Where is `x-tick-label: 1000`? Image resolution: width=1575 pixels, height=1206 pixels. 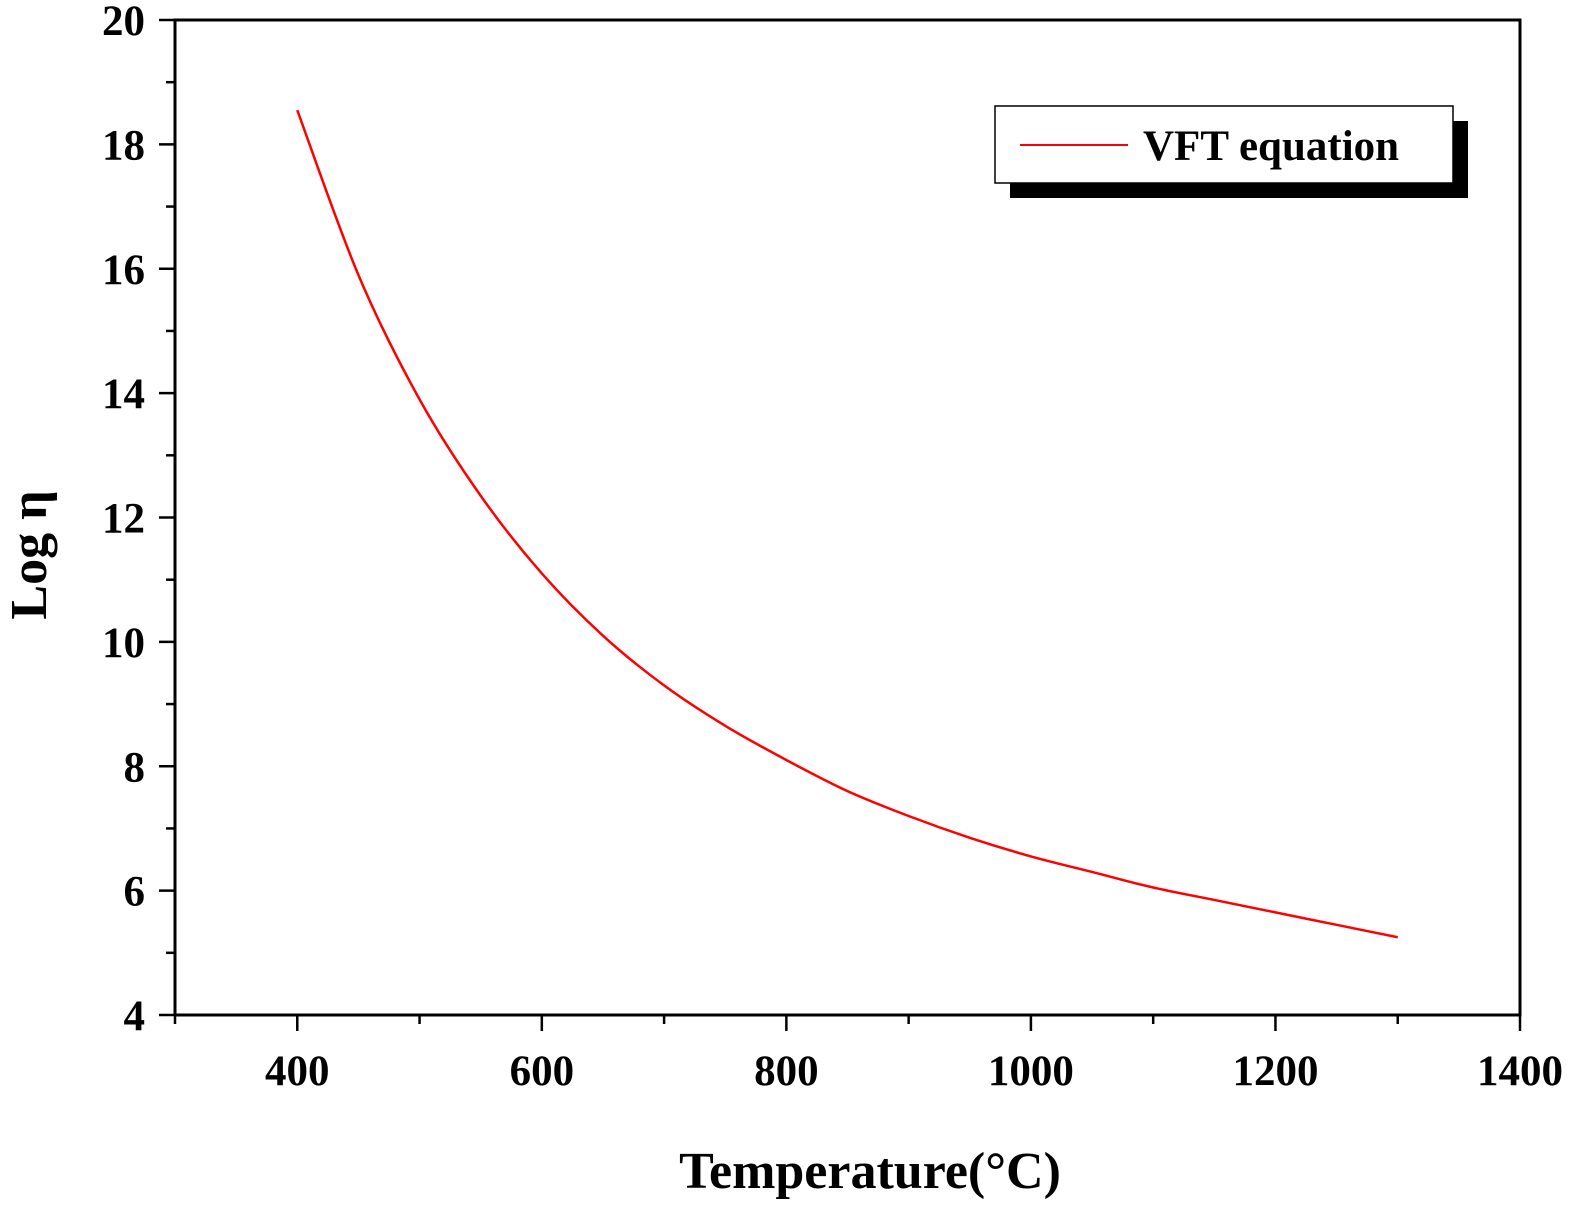
x-tick-label: 1000 is located at coordinates (1031, 1071).